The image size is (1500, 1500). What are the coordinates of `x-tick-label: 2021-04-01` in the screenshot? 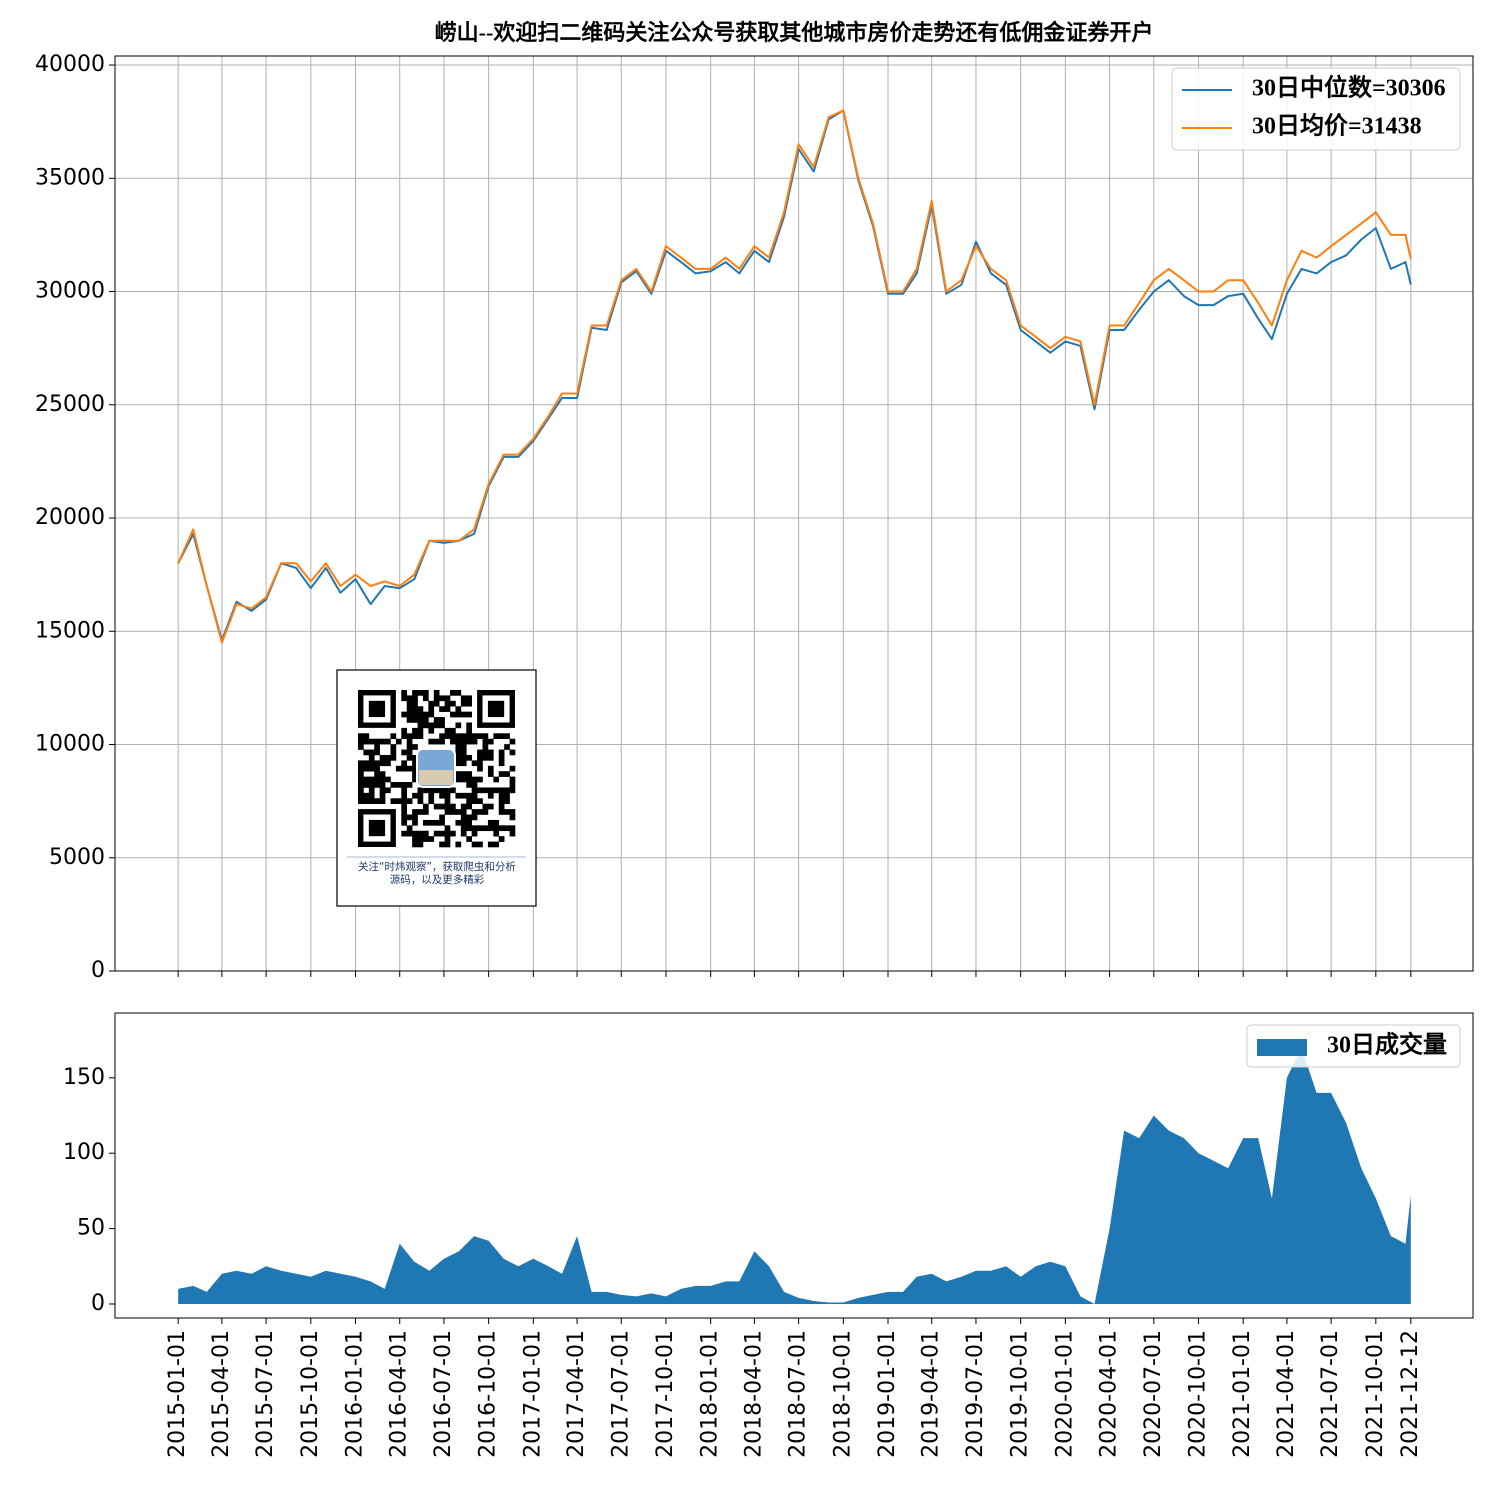 It's located at (1286, 1394).